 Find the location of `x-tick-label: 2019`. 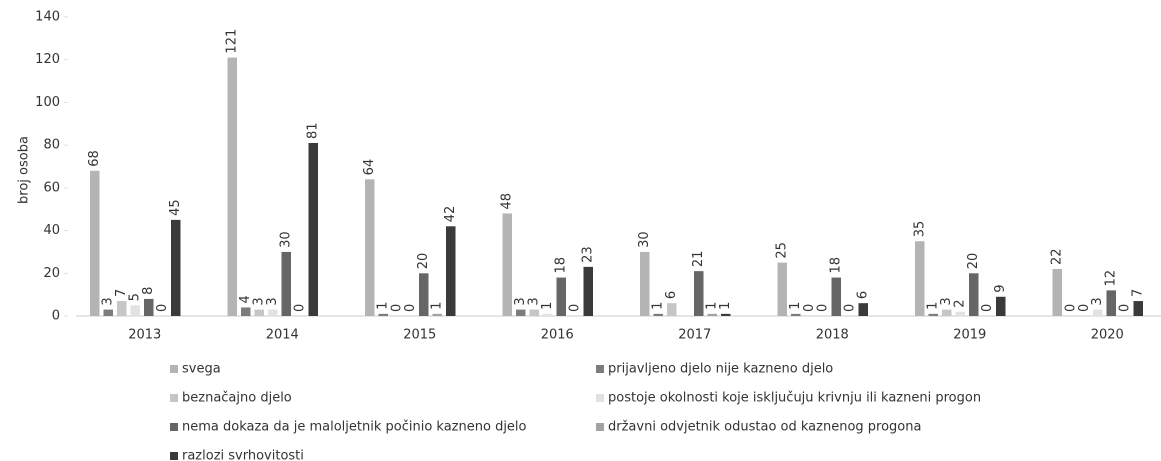

x-tick-label: 2019 is located at coordinates (969, 335).